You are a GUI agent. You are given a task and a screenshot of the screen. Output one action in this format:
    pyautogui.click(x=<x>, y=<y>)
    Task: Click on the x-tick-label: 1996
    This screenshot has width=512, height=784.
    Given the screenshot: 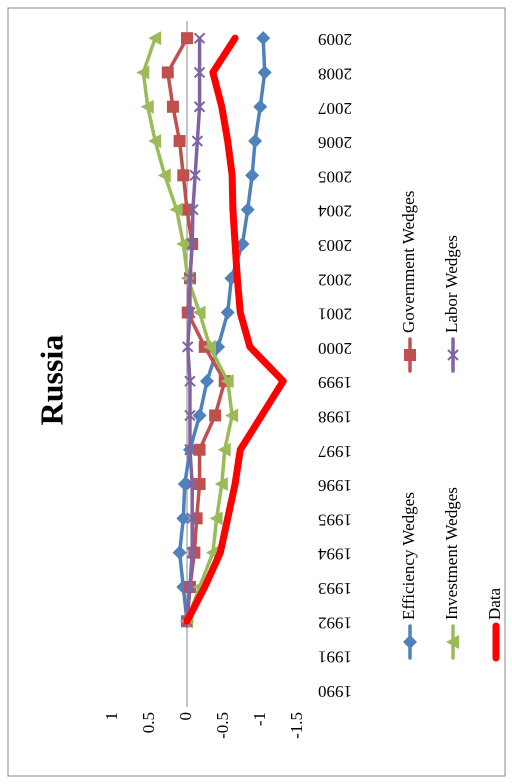 What is the action you would take?
    pyautogui.click(x=335, y=485)
    